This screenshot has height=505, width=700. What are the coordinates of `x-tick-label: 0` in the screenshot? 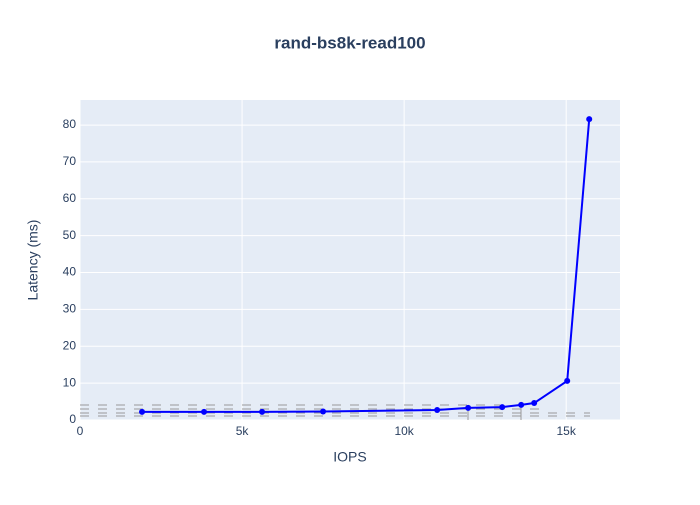 It's located at (80, 431).